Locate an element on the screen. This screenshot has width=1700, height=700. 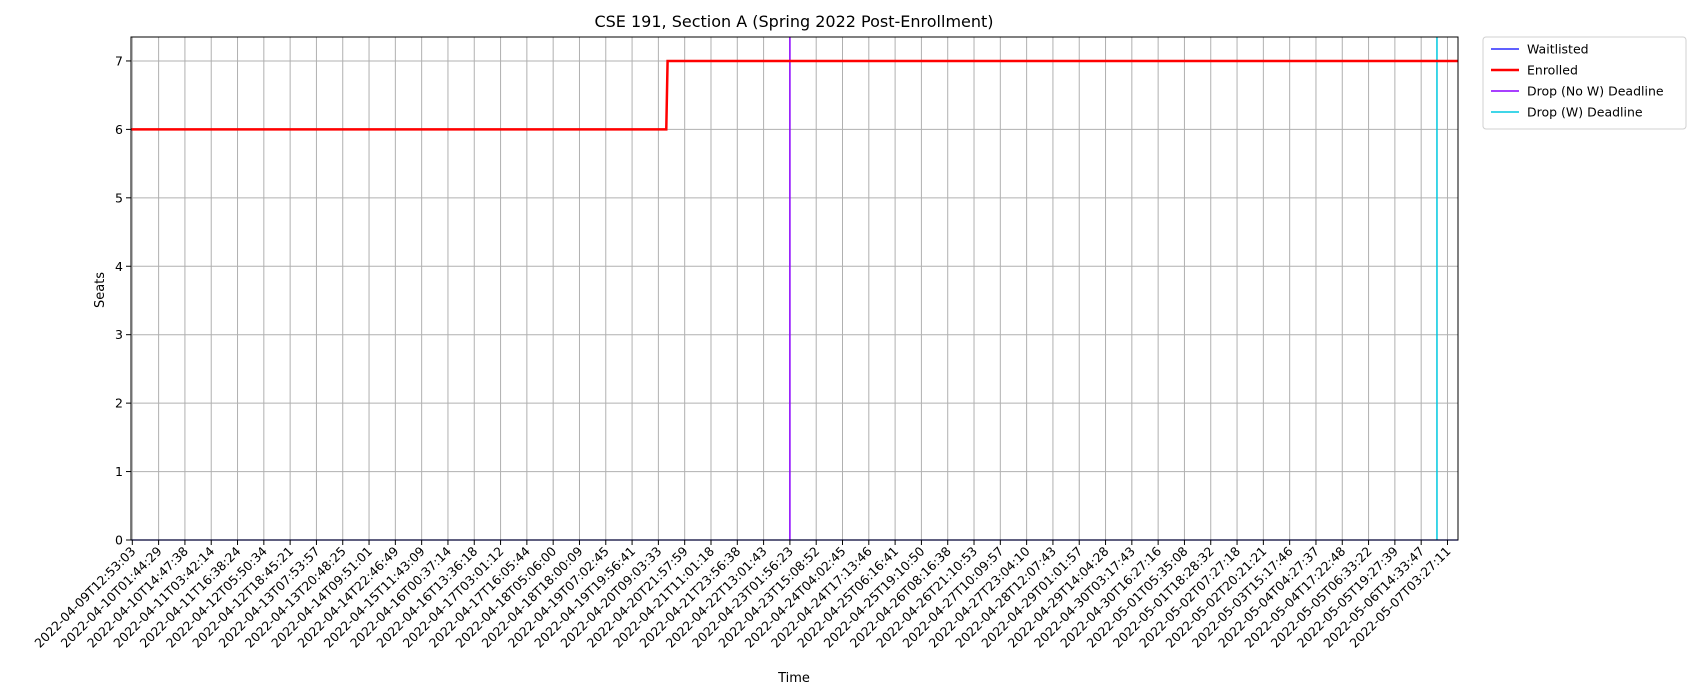
legend-label: Drop (W) Deadline is located at coordinates (1585, 112).